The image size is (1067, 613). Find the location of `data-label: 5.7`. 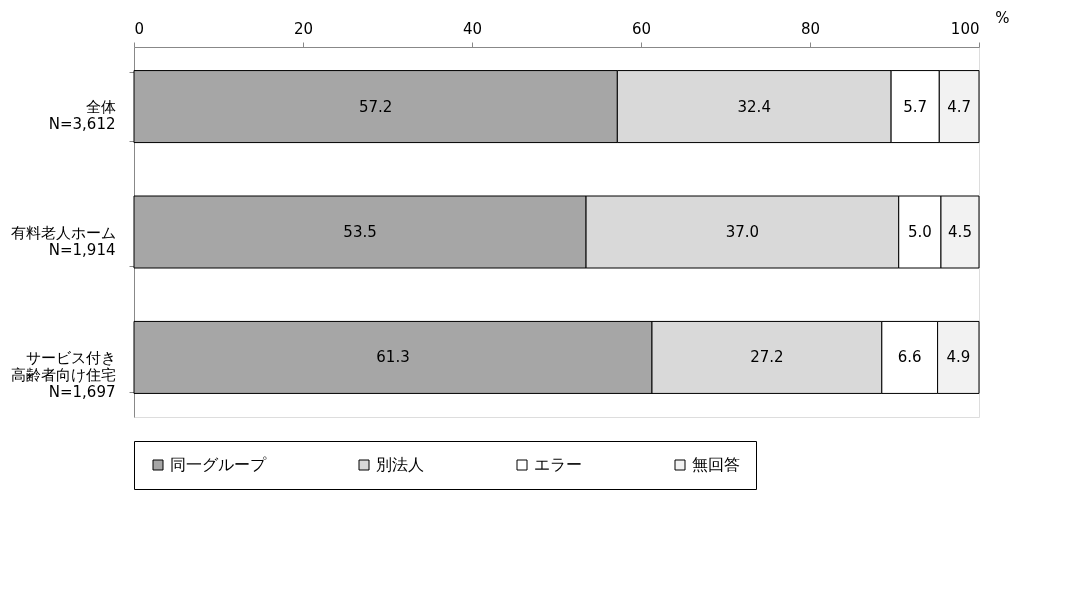

data-label: 5.7 is located at coordinates (915, 106).